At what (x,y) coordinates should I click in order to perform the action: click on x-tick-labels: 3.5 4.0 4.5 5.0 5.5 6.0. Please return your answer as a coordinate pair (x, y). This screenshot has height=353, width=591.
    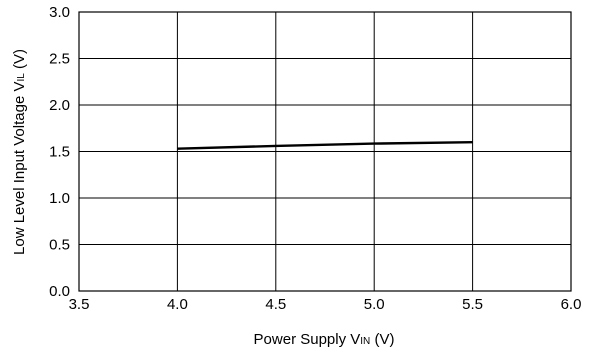
    Looking at the image, I should click on (325, 304).